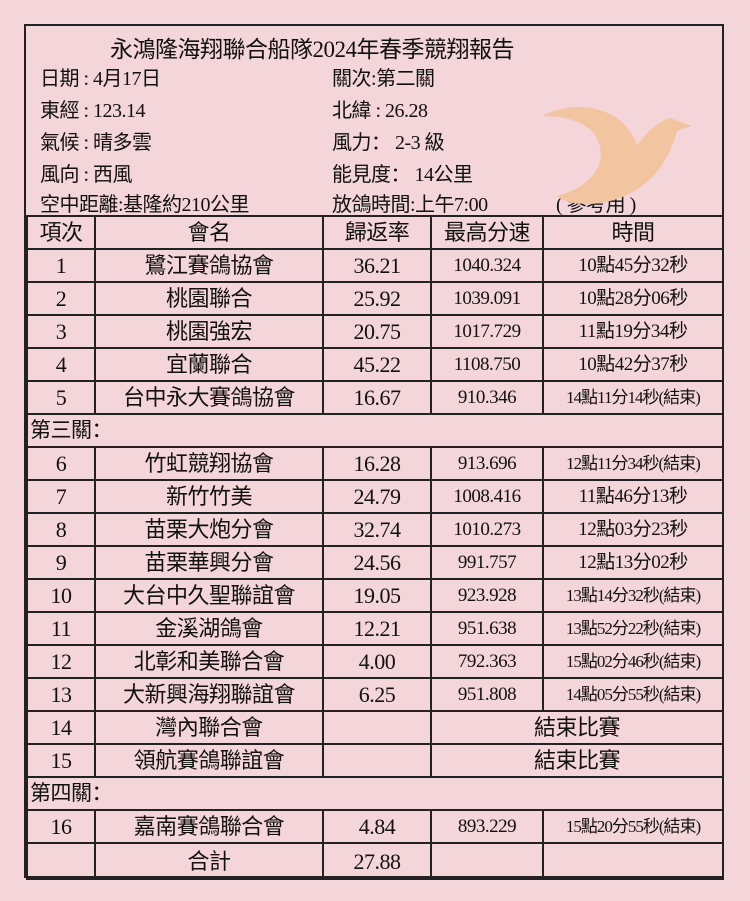 Image resolution: width=750 pixels, height=901 pixels. Describe the element at coordinates (388, 143) in the screenshot. I see `info-right-2: 風力： 2-3 級` at that location.